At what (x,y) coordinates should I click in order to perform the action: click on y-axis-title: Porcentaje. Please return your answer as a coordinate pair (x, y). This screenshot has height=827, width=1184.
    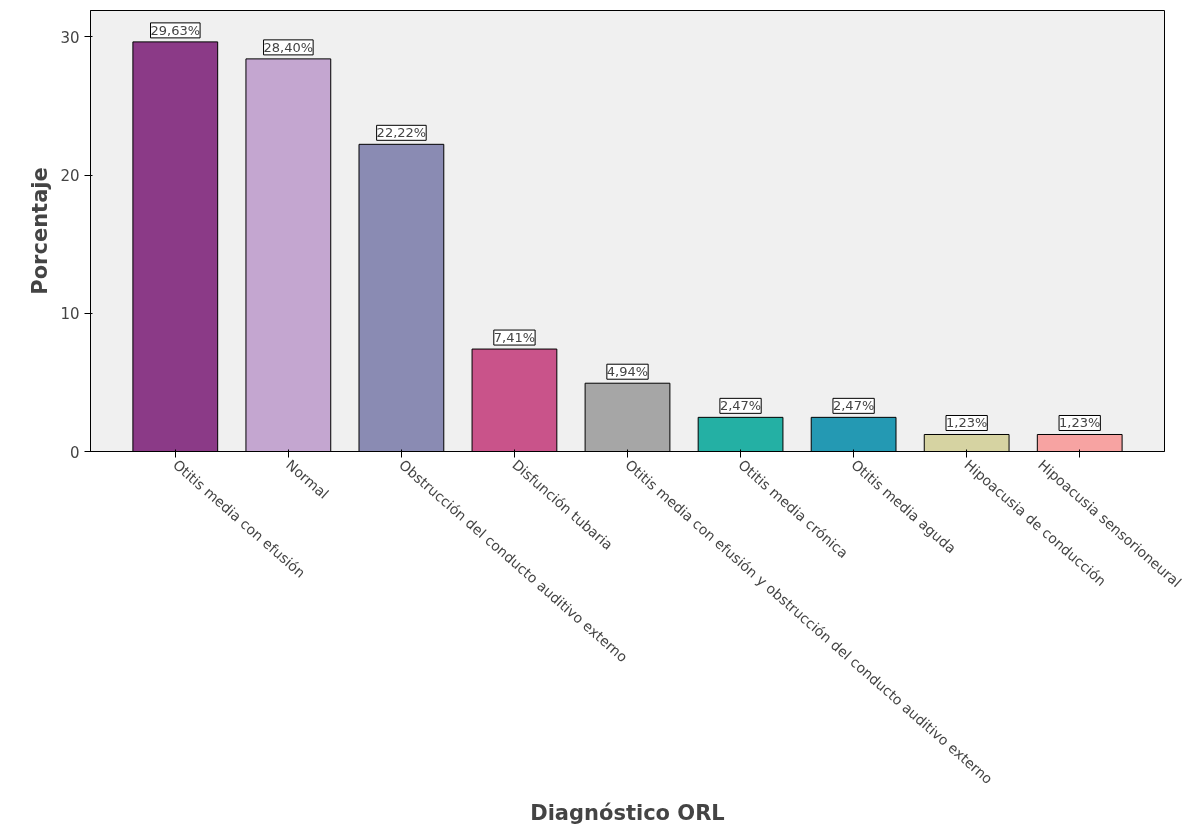
    Looking at the image, I should click on (40, 231).